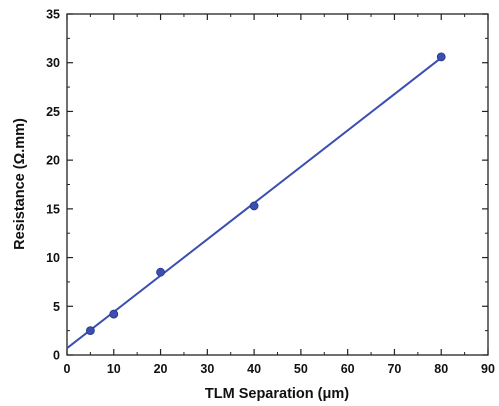  I want to click on x-tick-label: 70, so click(394, 369).